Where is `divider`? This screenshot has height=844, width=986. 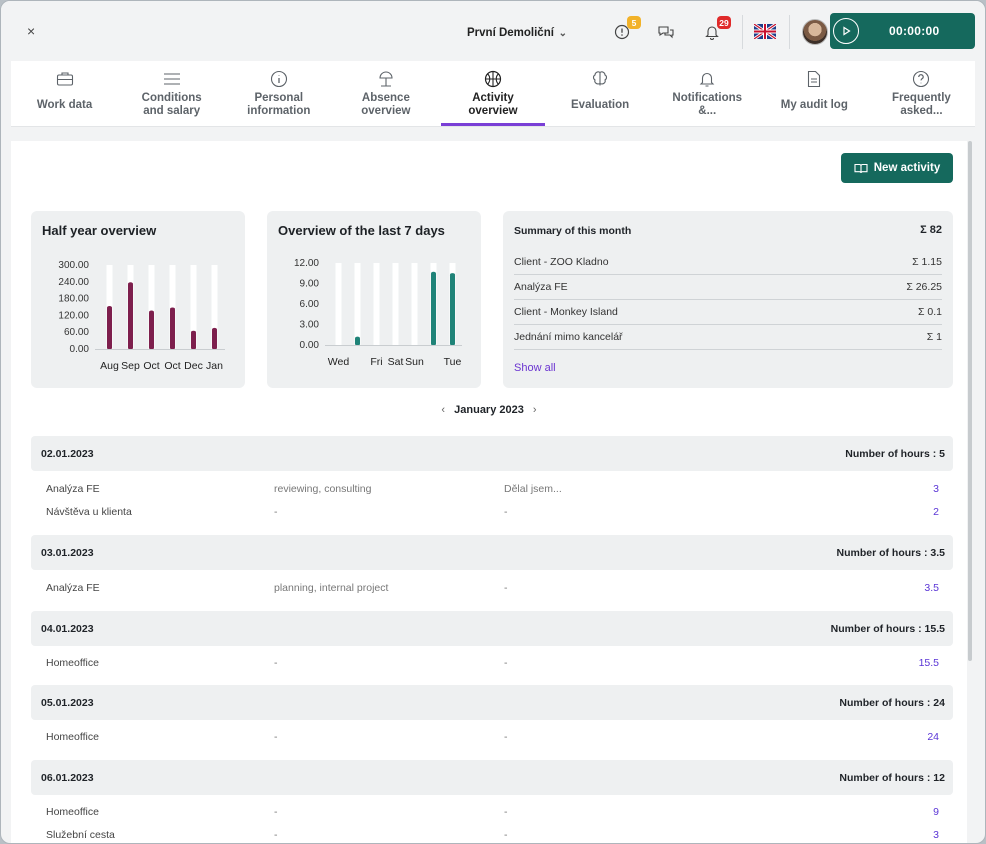 divider is located at coordinates (742, 32).